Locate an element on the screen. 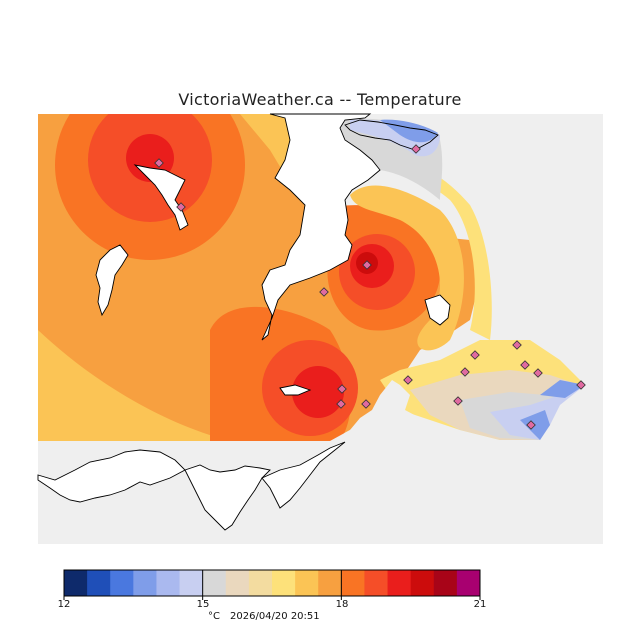 This screenshot has height=640, width=640. timestamp: 2026/04/20 20:51 is located at coordinates (275, 616).